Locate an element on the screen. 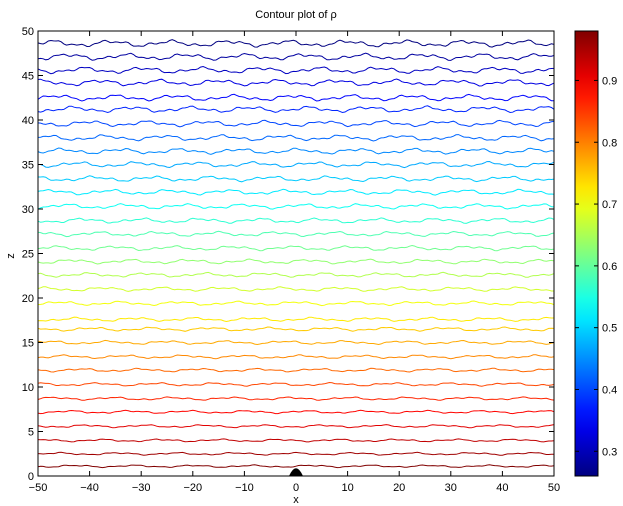 The height and width of the screenshot is (506, 623). colorbar-gradient is located at coordinates (586, 253).